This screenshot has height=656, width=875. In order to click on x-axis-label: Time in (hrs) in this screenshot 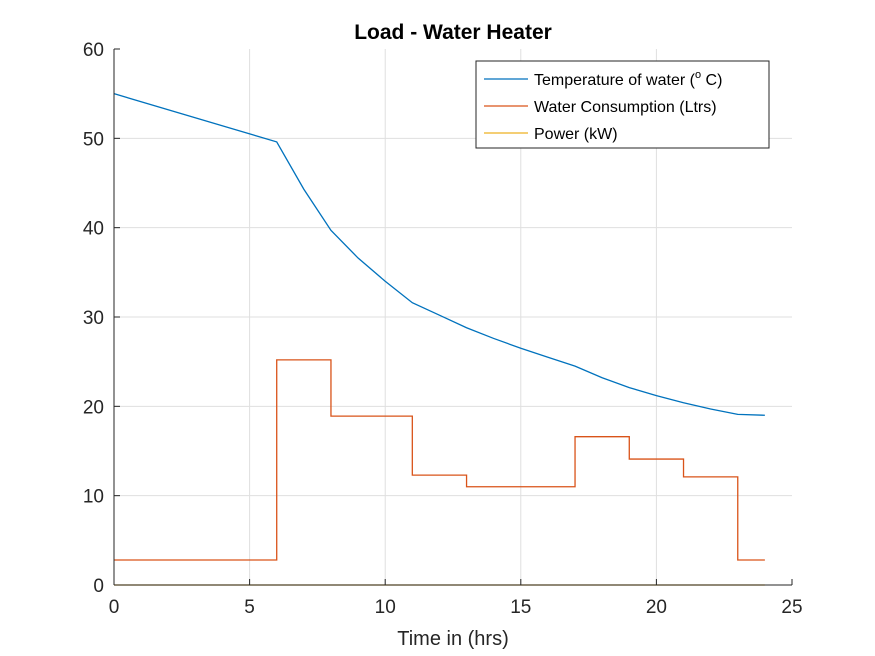, I will do `click(452, 639)`.